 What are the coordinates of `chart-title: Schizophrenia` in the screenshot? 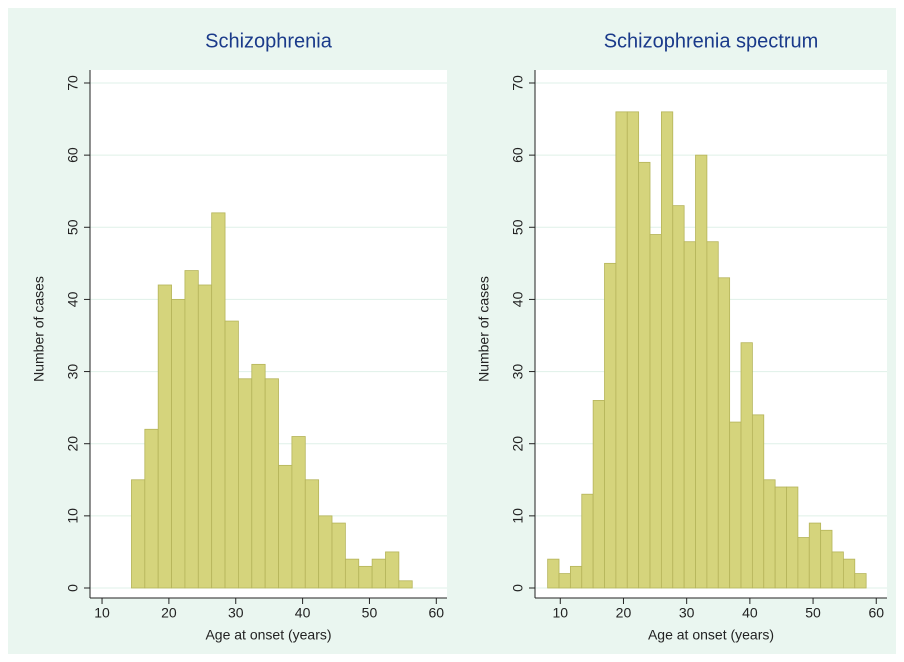 It's located at (269, 41).